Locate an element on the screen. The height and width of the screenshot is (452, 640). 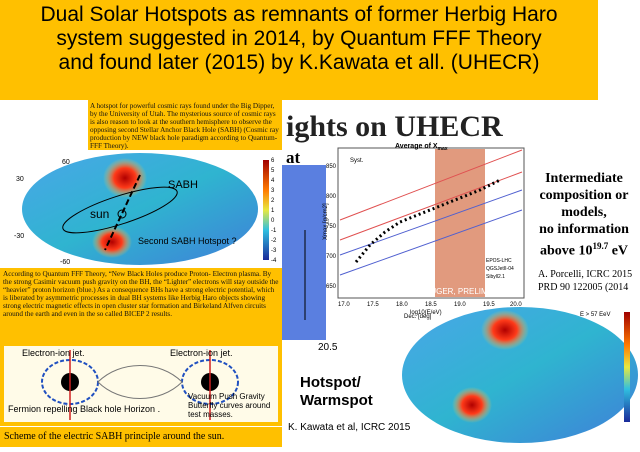
heading-fragment: at is located at coordinates (293, 157).